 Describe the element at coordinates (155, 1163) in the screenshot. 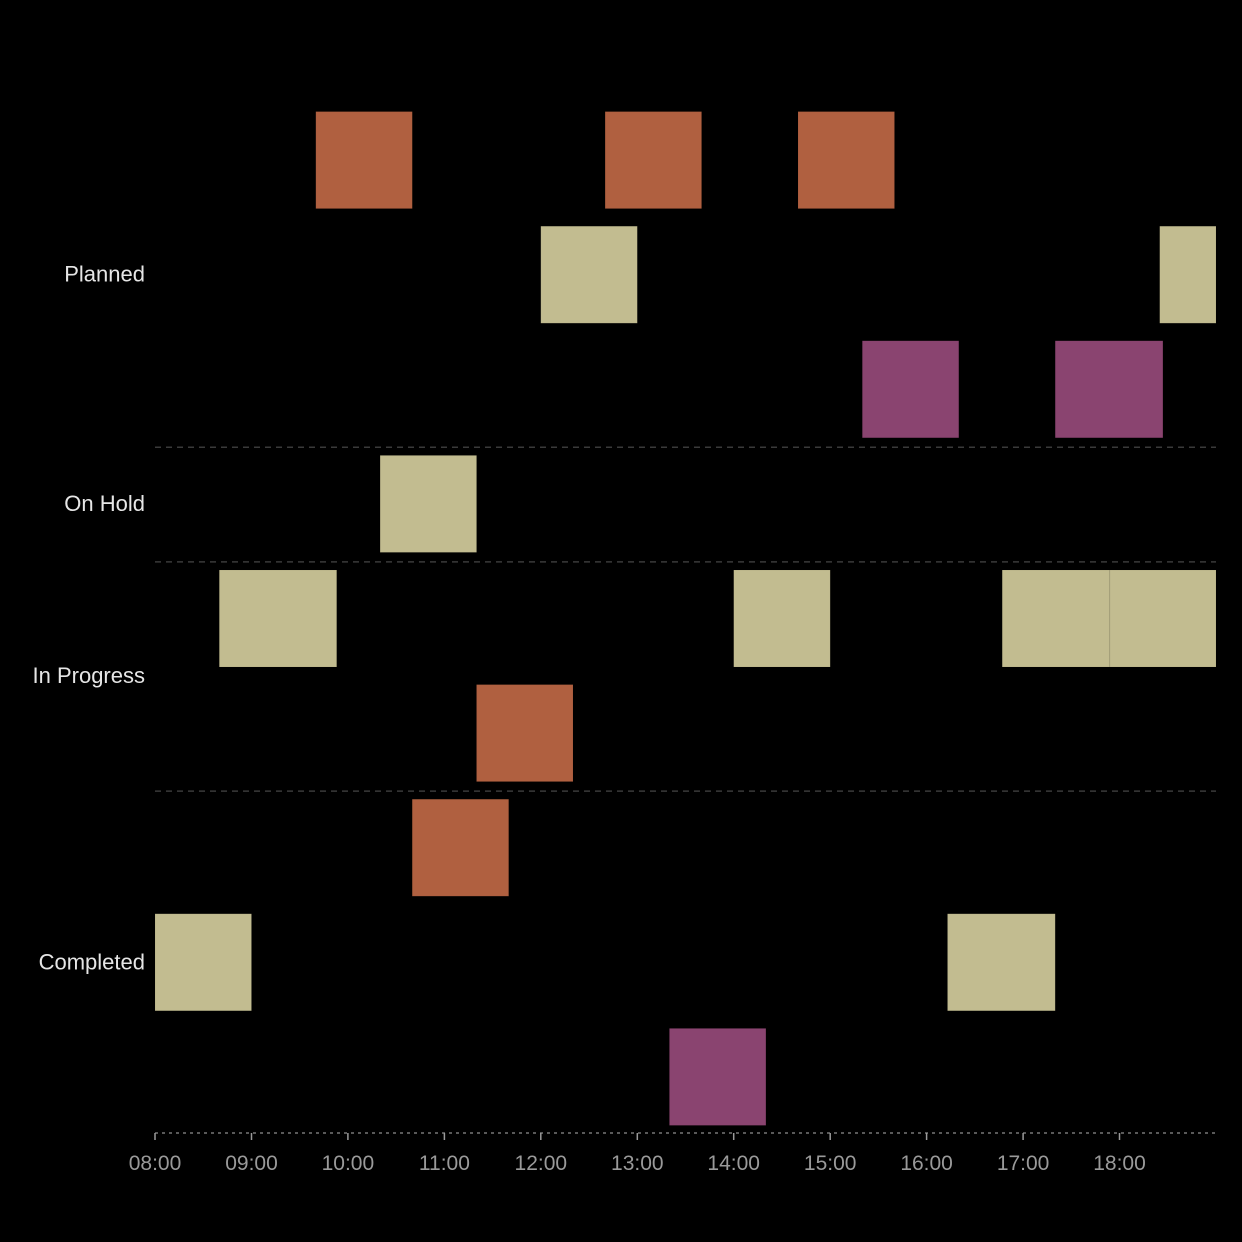

I see `x-tick-label: 08:00` at that location.